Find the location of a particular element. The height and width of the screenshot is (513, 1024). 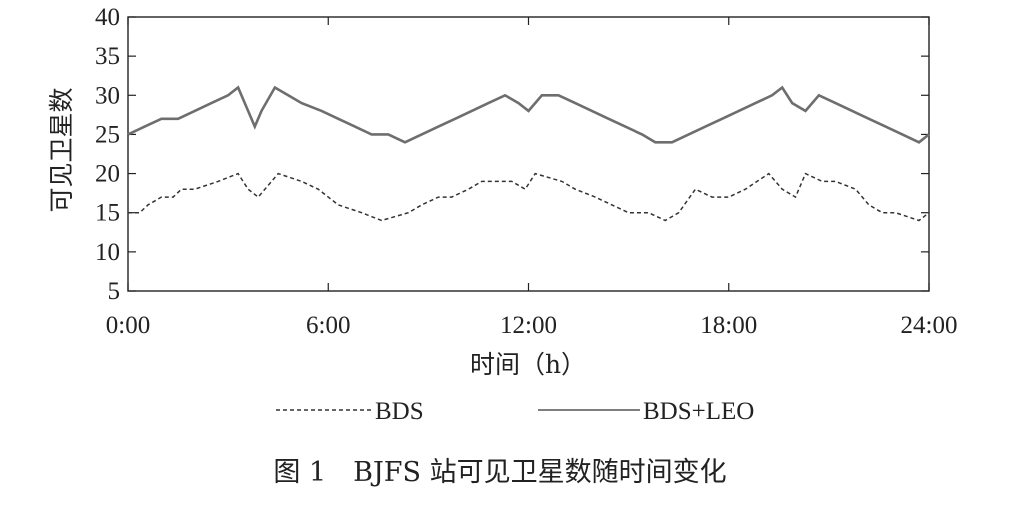

y-tick-label: 5 is located at coordinates (114, 291).